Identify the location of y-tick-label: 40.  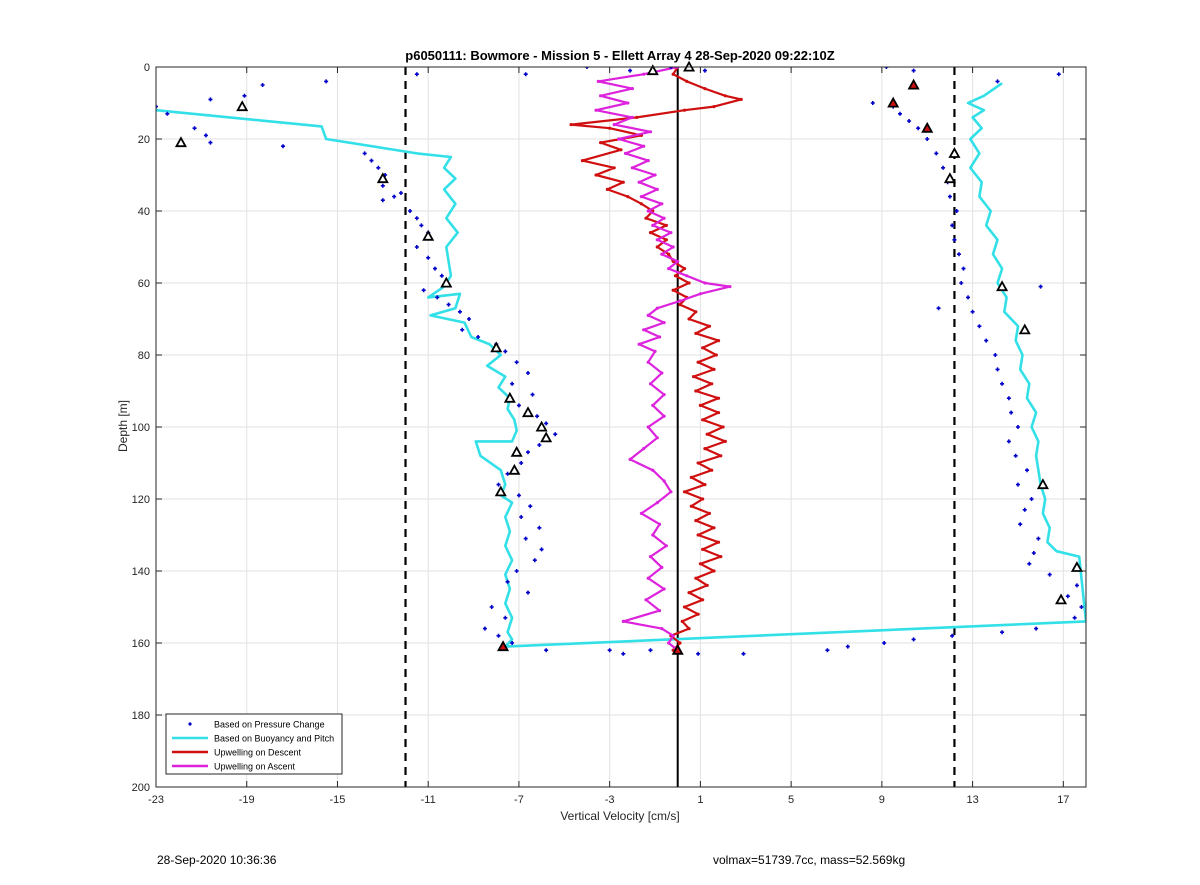
(144, 212).